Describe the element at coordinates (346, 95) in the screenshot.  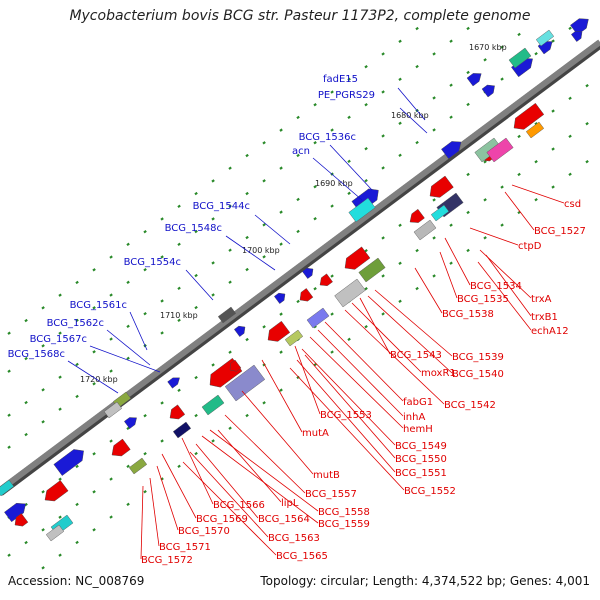
I see `forward-gene-label: PE_PGRS29` at that location.